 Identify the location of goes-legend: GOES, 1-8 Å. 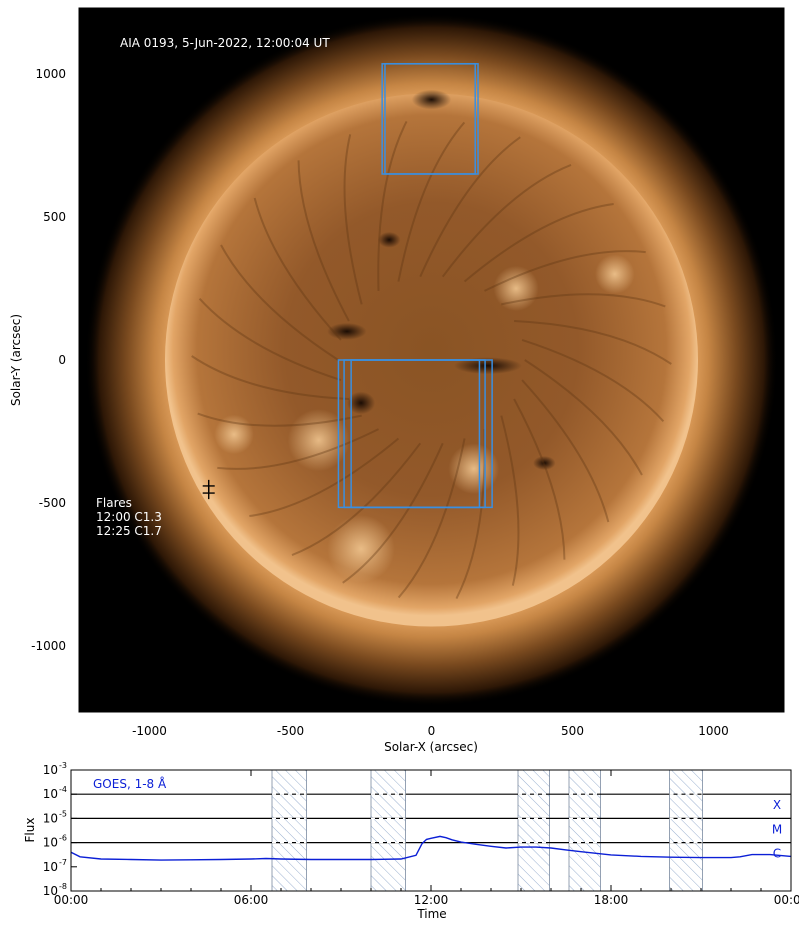
(130, 783).